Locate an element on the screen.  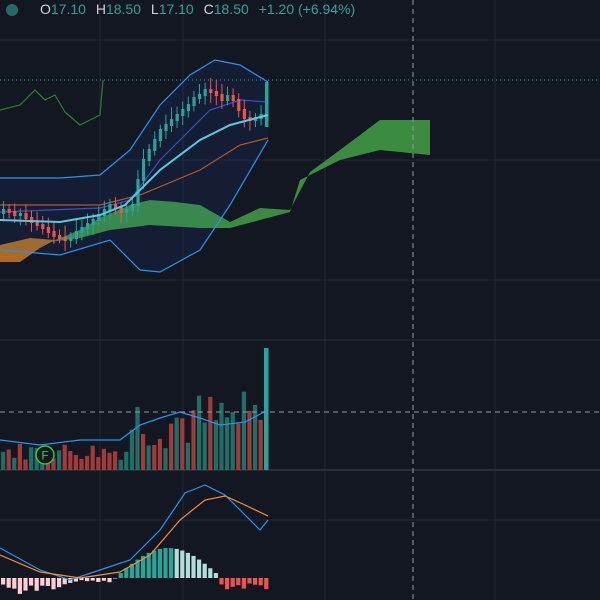
bollinger-upper is located at coordinates (134, 119).